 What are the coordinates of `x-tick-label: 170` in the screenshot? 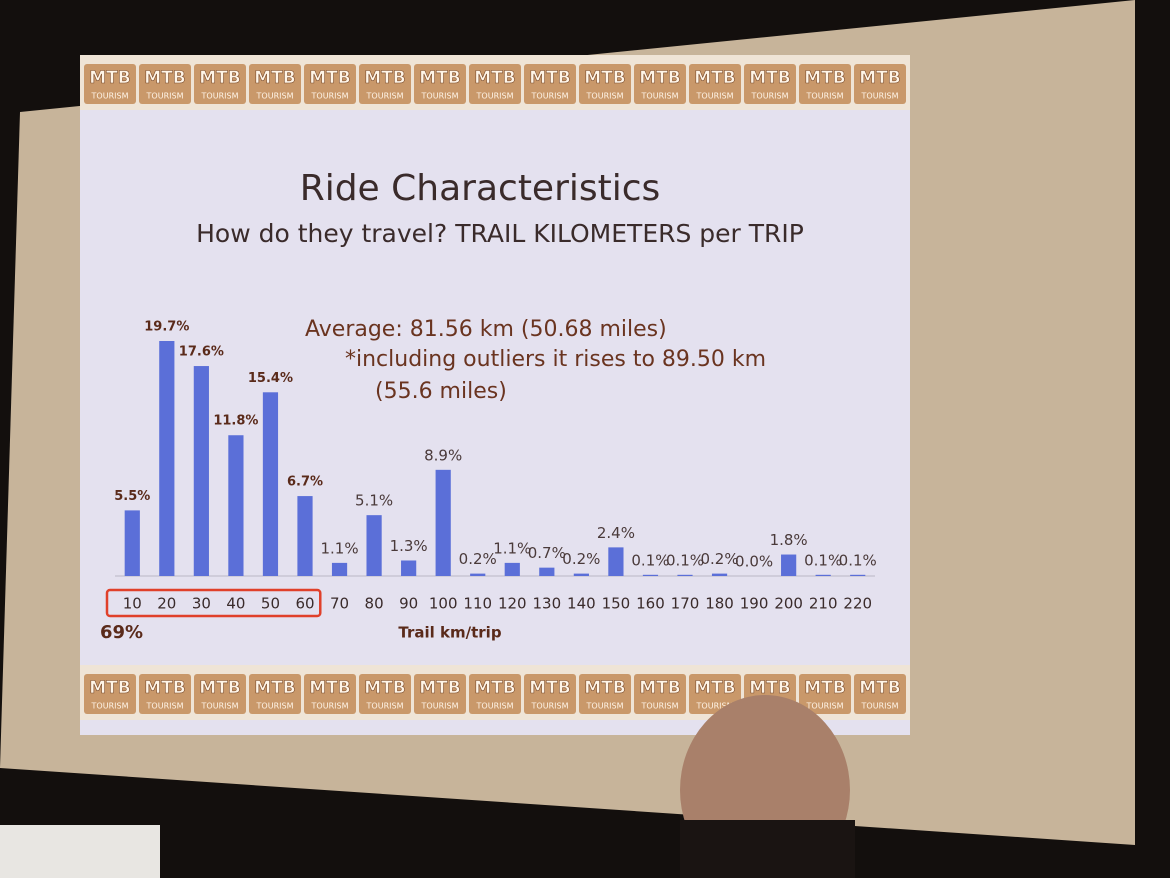 It's located at (685, 604).